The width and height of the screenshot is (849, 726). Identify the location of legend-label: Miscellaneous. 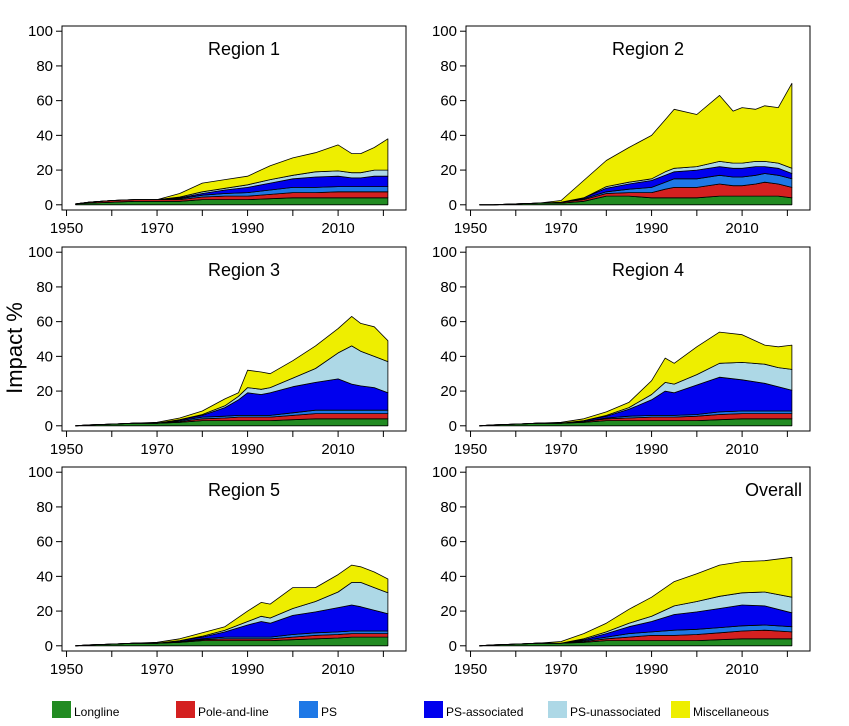
(731, 712).